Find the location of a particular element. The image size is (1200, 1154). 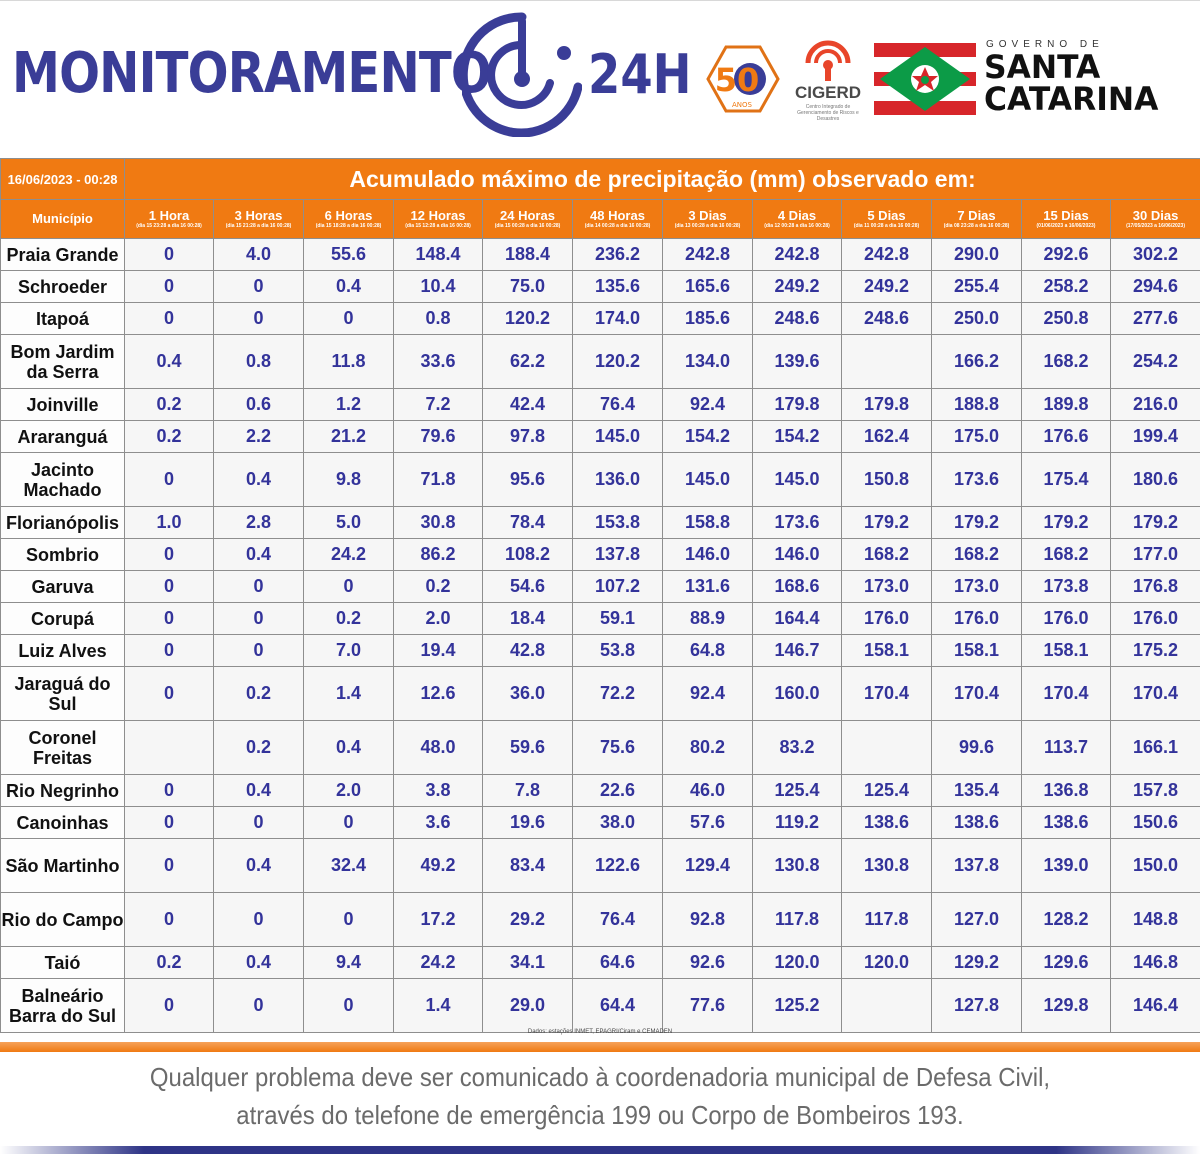

precipitation-value: 175.4 is located at coordinates (1066, 479).